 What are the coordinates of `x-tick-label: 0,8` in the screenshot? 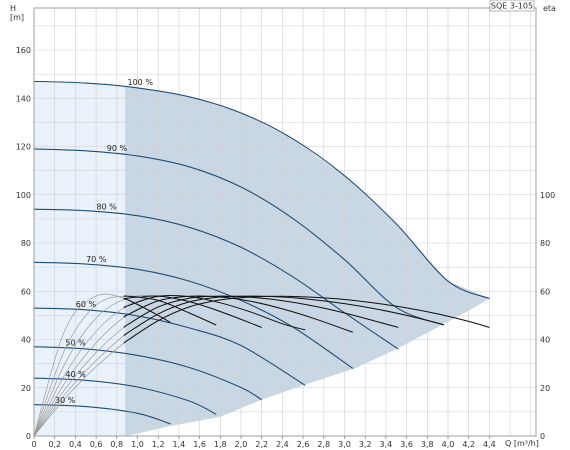 It's located at (116, 444).